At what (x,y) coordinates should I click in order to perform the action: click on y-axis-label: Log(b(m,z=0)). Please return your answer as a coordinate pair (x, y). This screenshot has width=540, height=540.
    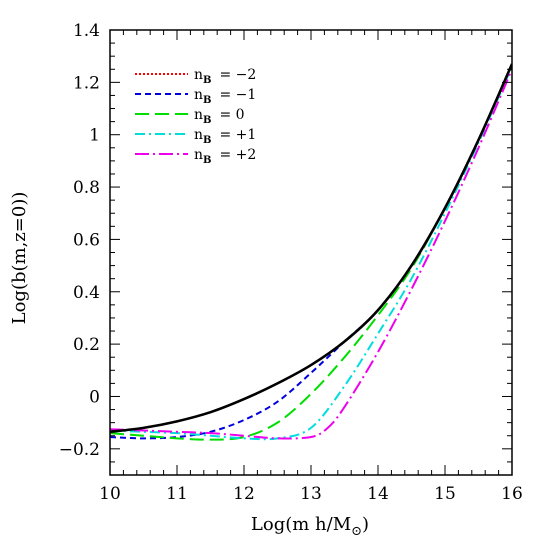
    Looking at the image, I should click on (19, 258).